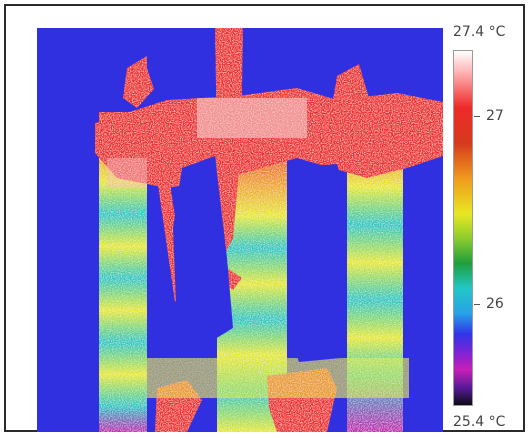 The image size is (531, 438). Describe the element at coordinates (479, 32) in the screenshot. I see `scale-max-label: 27.4 °C` at that location.